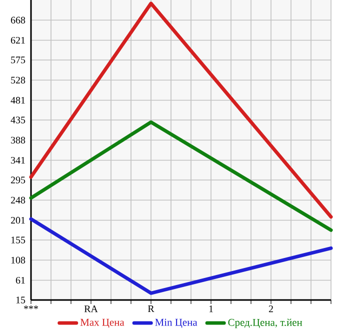  Describe the element at coordinates (151, 309) in the screenshot. I see `x-tick-label: R` at that location.